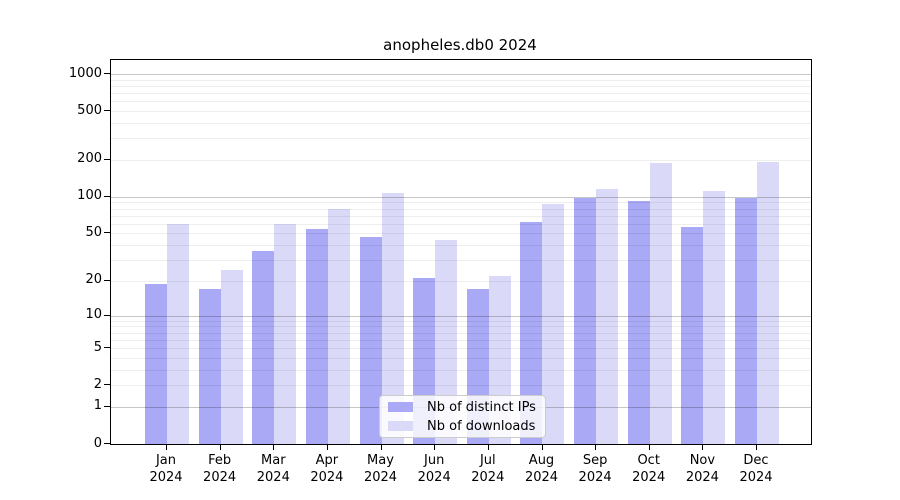 The height and width of the screenshot is (500, 900). I want to click on x-tick-label-oct: Oct 2024, so click(649, 469).